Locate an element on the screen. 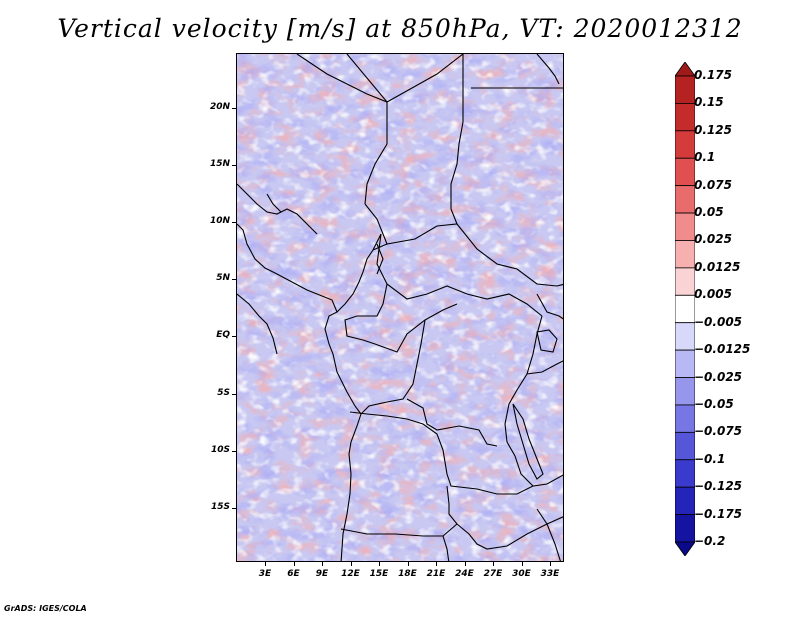 This screenshot has width=800, height=618. colorbar-label: 0.1 is located at coordinates (705, 157).